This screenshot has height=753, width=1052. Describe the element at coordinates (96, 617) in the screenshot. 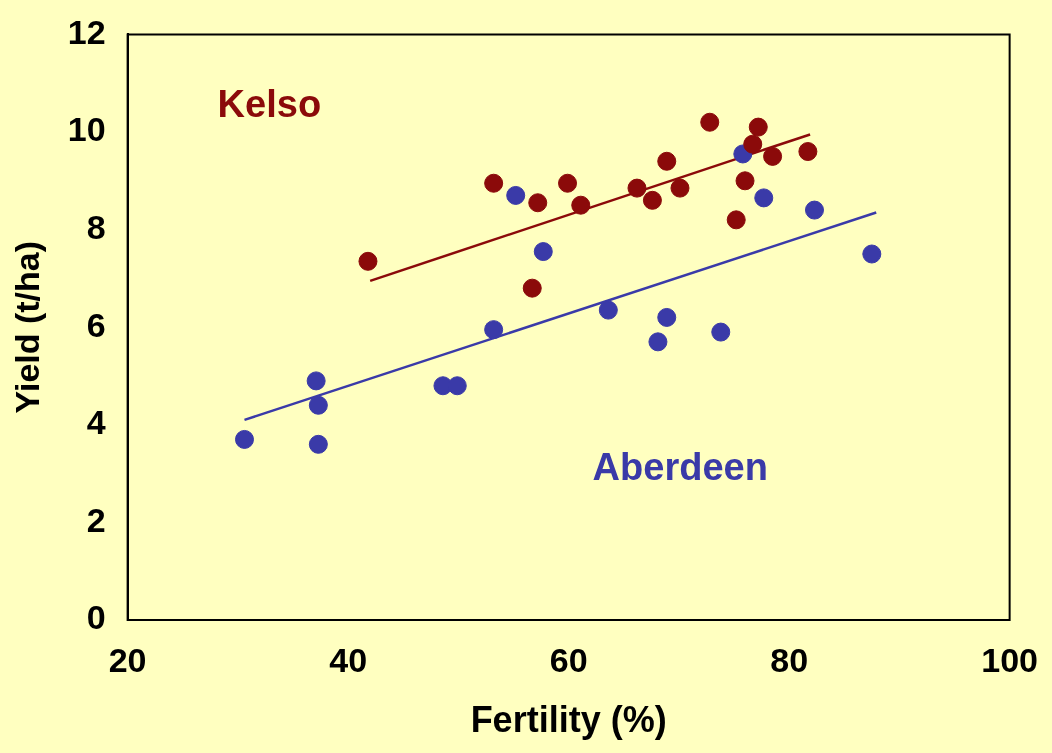

I see `y-tick-label: 0` at that location.